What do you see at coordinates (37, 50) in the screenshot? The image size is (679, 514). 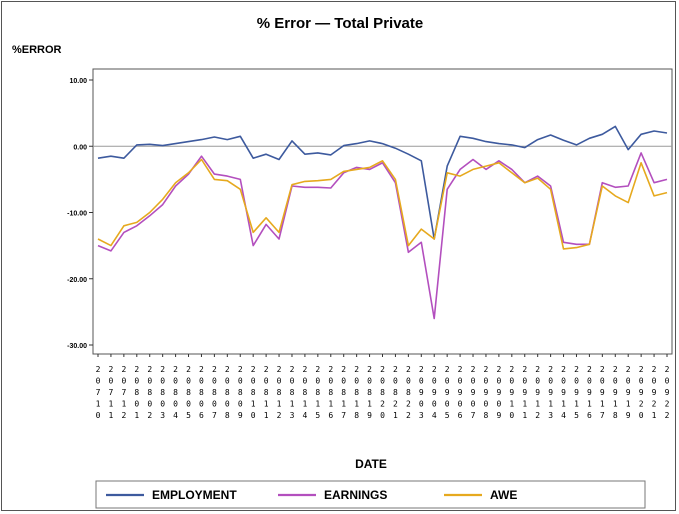 I see `y-axis-label: %ERROR` at bounding box center [37, 50].